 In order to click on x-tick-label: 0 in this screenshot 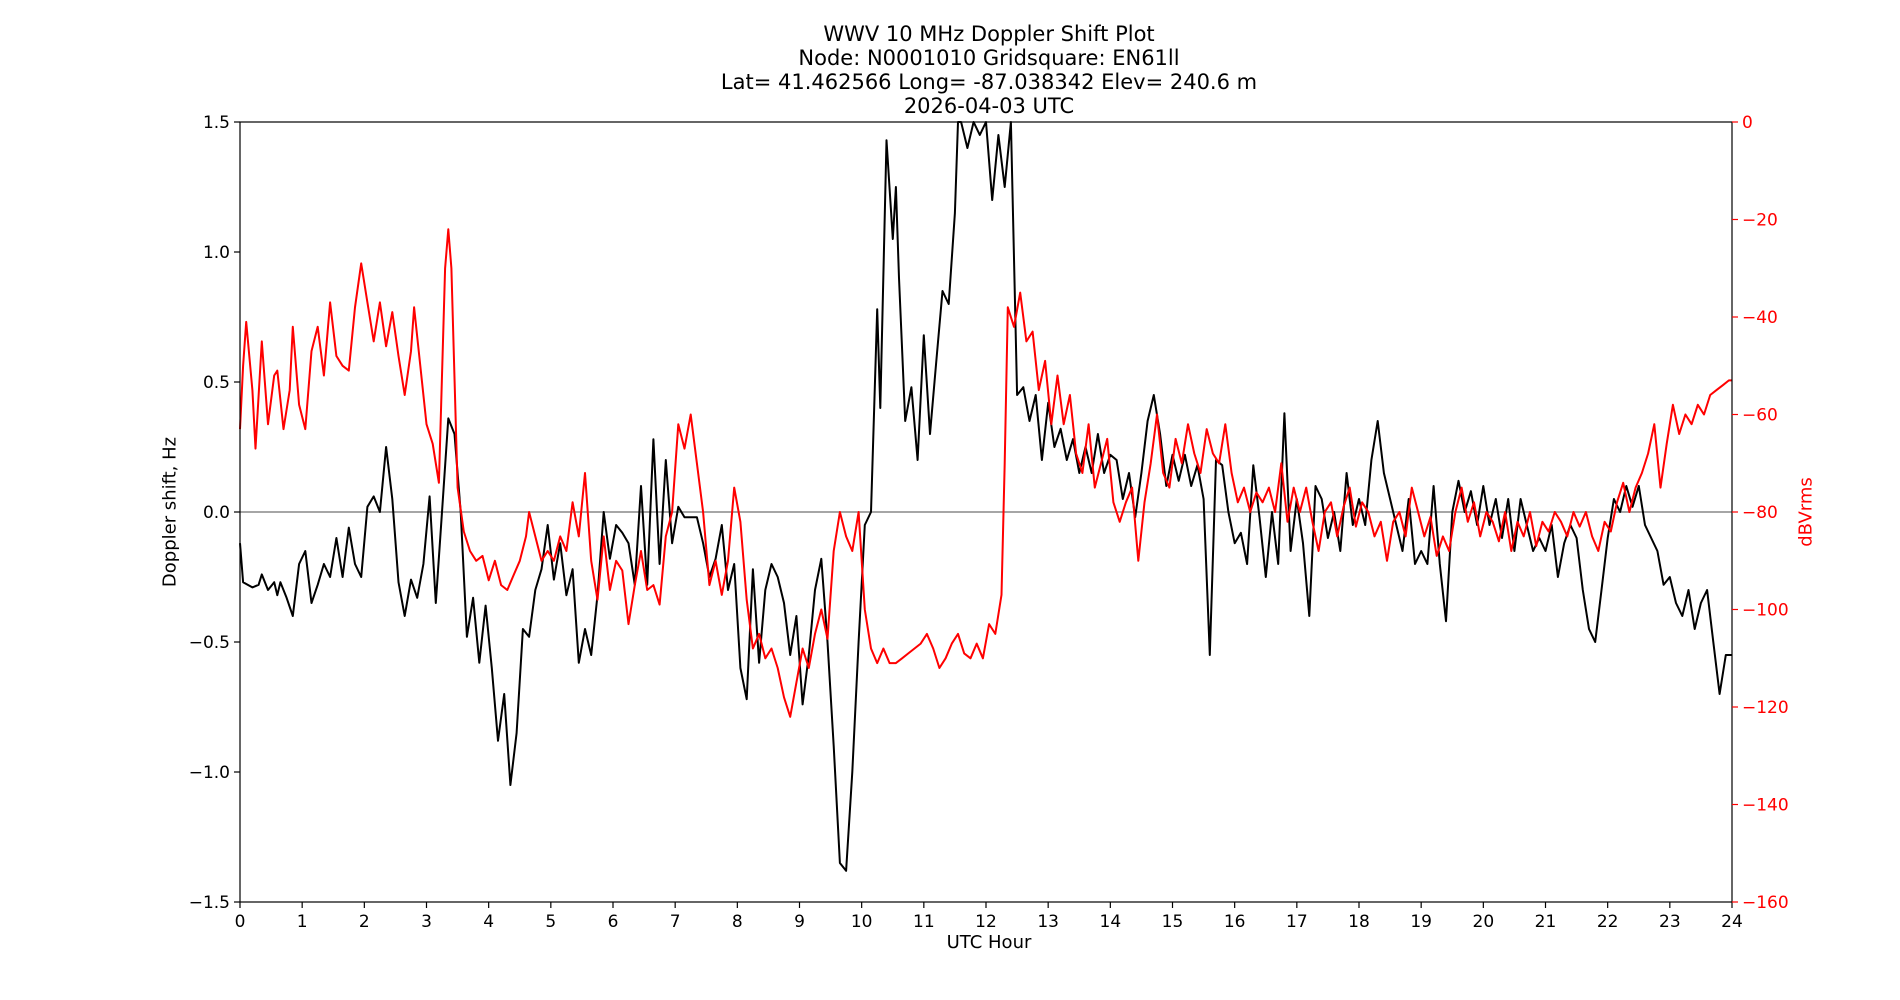, I will do `click(240, 922)`.